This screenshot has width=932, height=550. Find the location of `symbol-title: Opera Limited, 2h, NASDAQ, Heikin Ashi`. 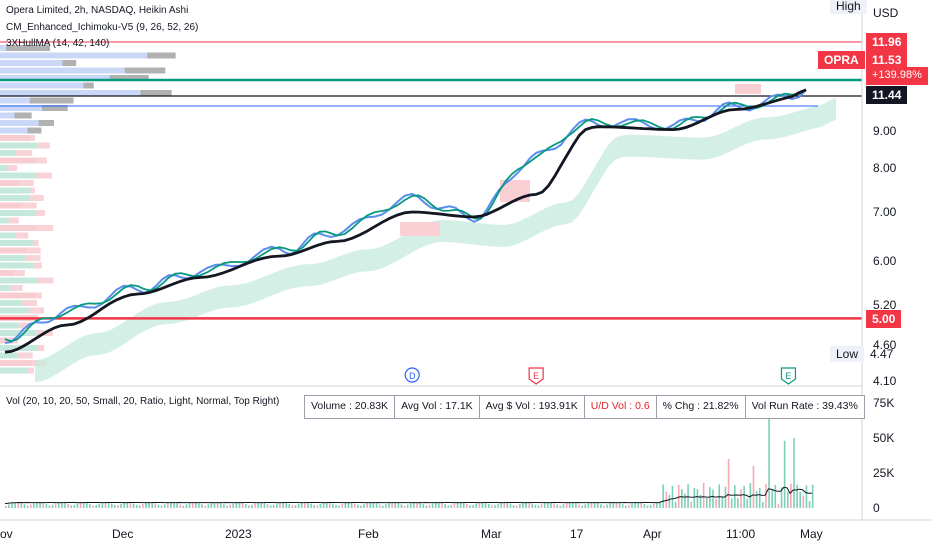

symbol-title: Opera Limited, 2h, NASDAQ, Heikin Ashi is located at coordinates (97, 10).